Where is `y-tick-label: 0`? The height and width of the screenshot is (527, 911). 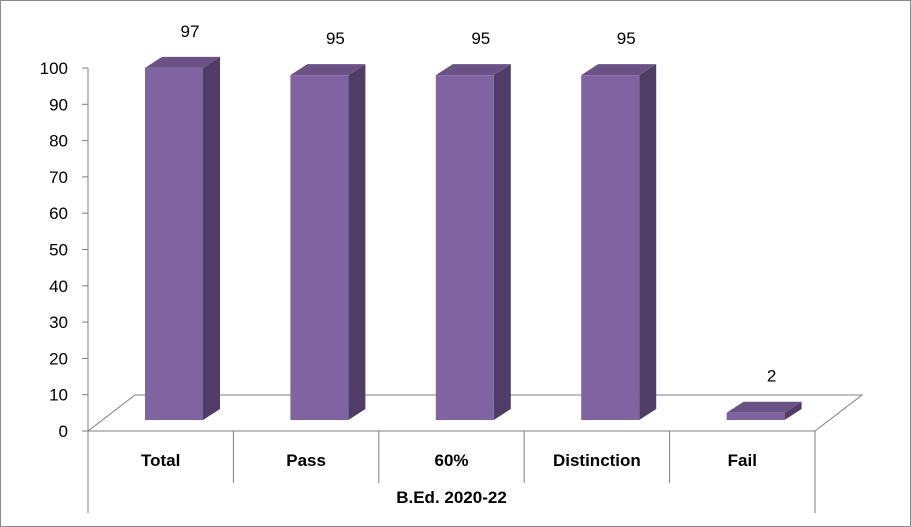
y-tick-label: 0 is located at coordinates (63, 431).